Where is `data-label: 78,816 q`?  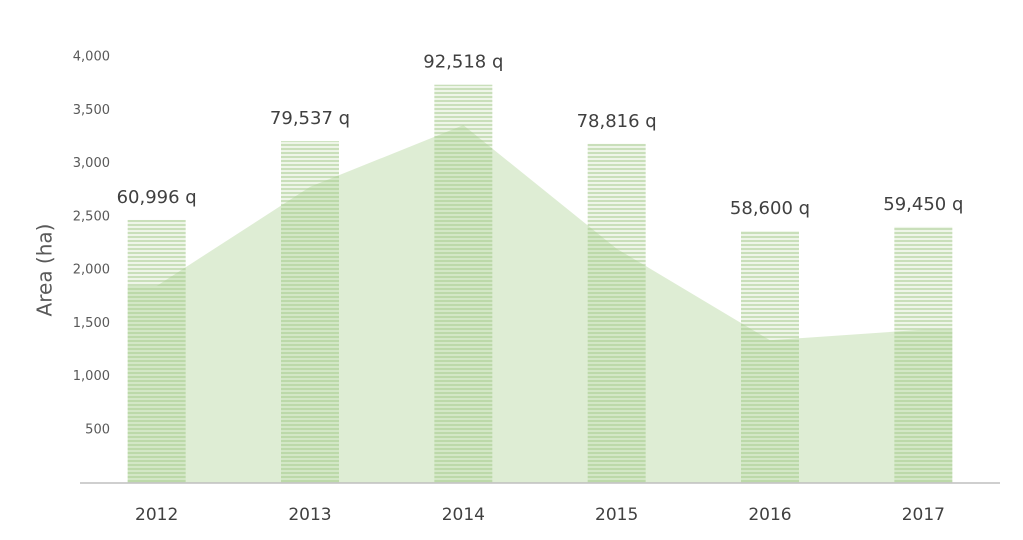 data-label: 78,816 q is located at coordinates (617, 121).